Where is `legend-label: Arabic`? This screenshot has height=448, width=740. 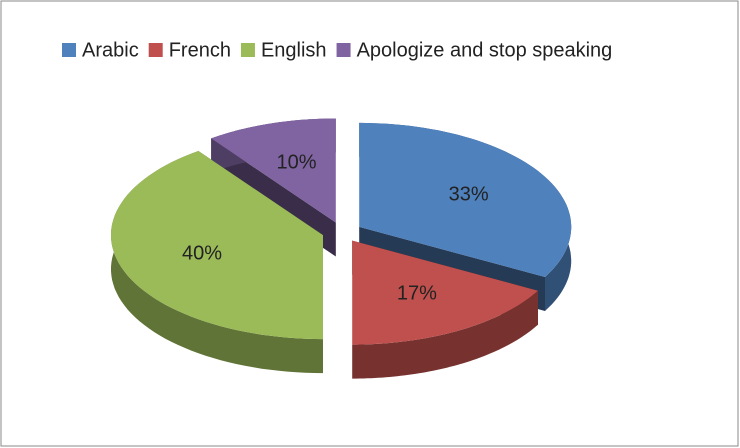 legend-label: Arabic is located at coordinates (110, 50).